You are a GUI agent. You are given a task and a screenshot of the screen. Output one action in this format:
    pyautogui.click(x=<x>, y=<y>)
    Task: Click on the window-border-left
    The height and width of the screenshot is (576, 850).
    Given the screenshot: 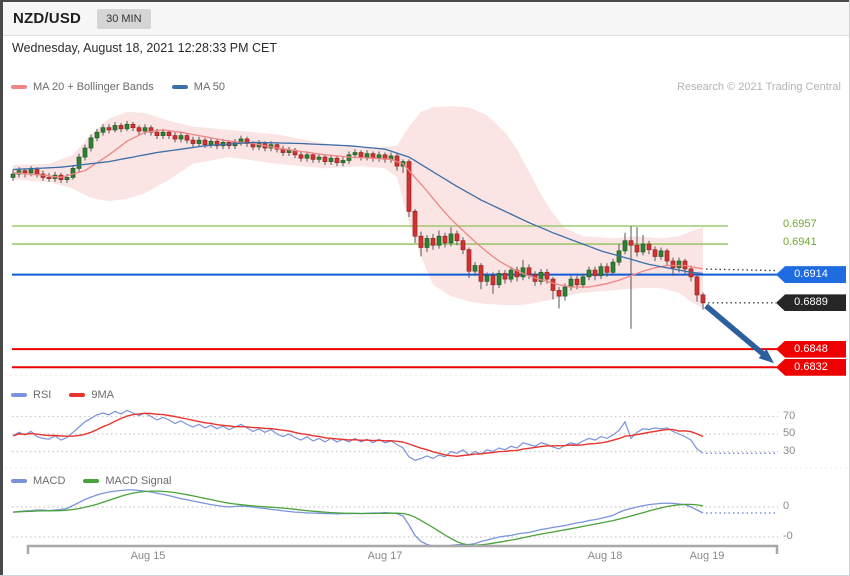 What is the action you would take?
    pyautogui.click(x=1, y=288)
    